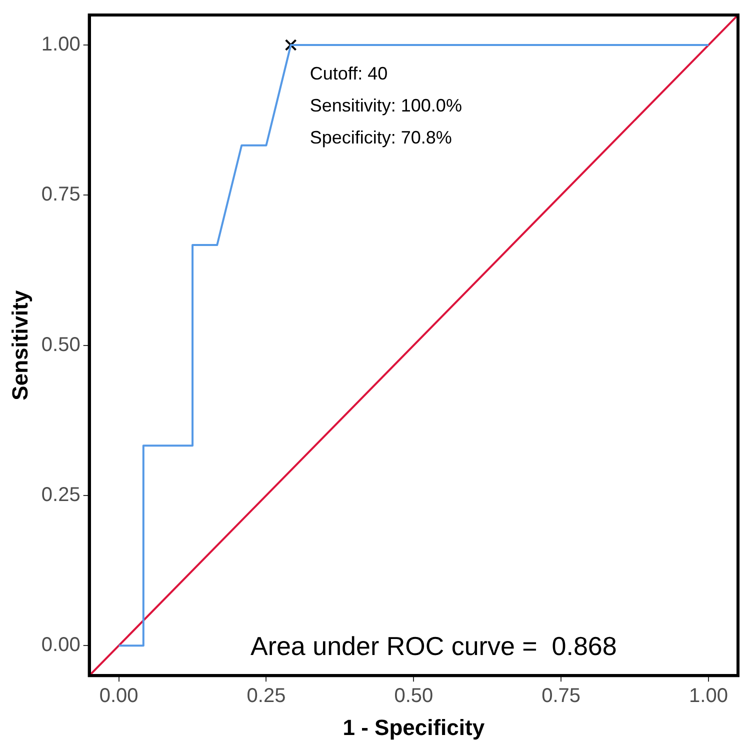  Describe the element at coordinates (60, 645) in the screenshot. I see `y-tick-label: 0.00` at that location.